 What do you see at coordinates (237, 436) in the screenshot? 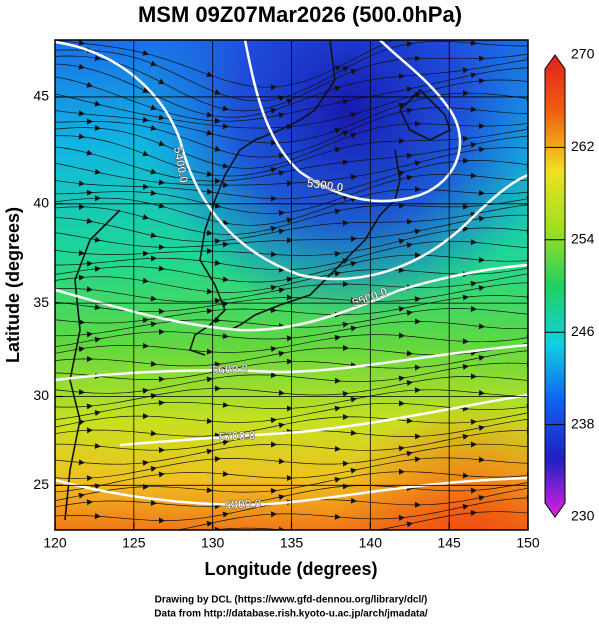
I see `contour-label: 5700.0` at bounding box center [237, 436].